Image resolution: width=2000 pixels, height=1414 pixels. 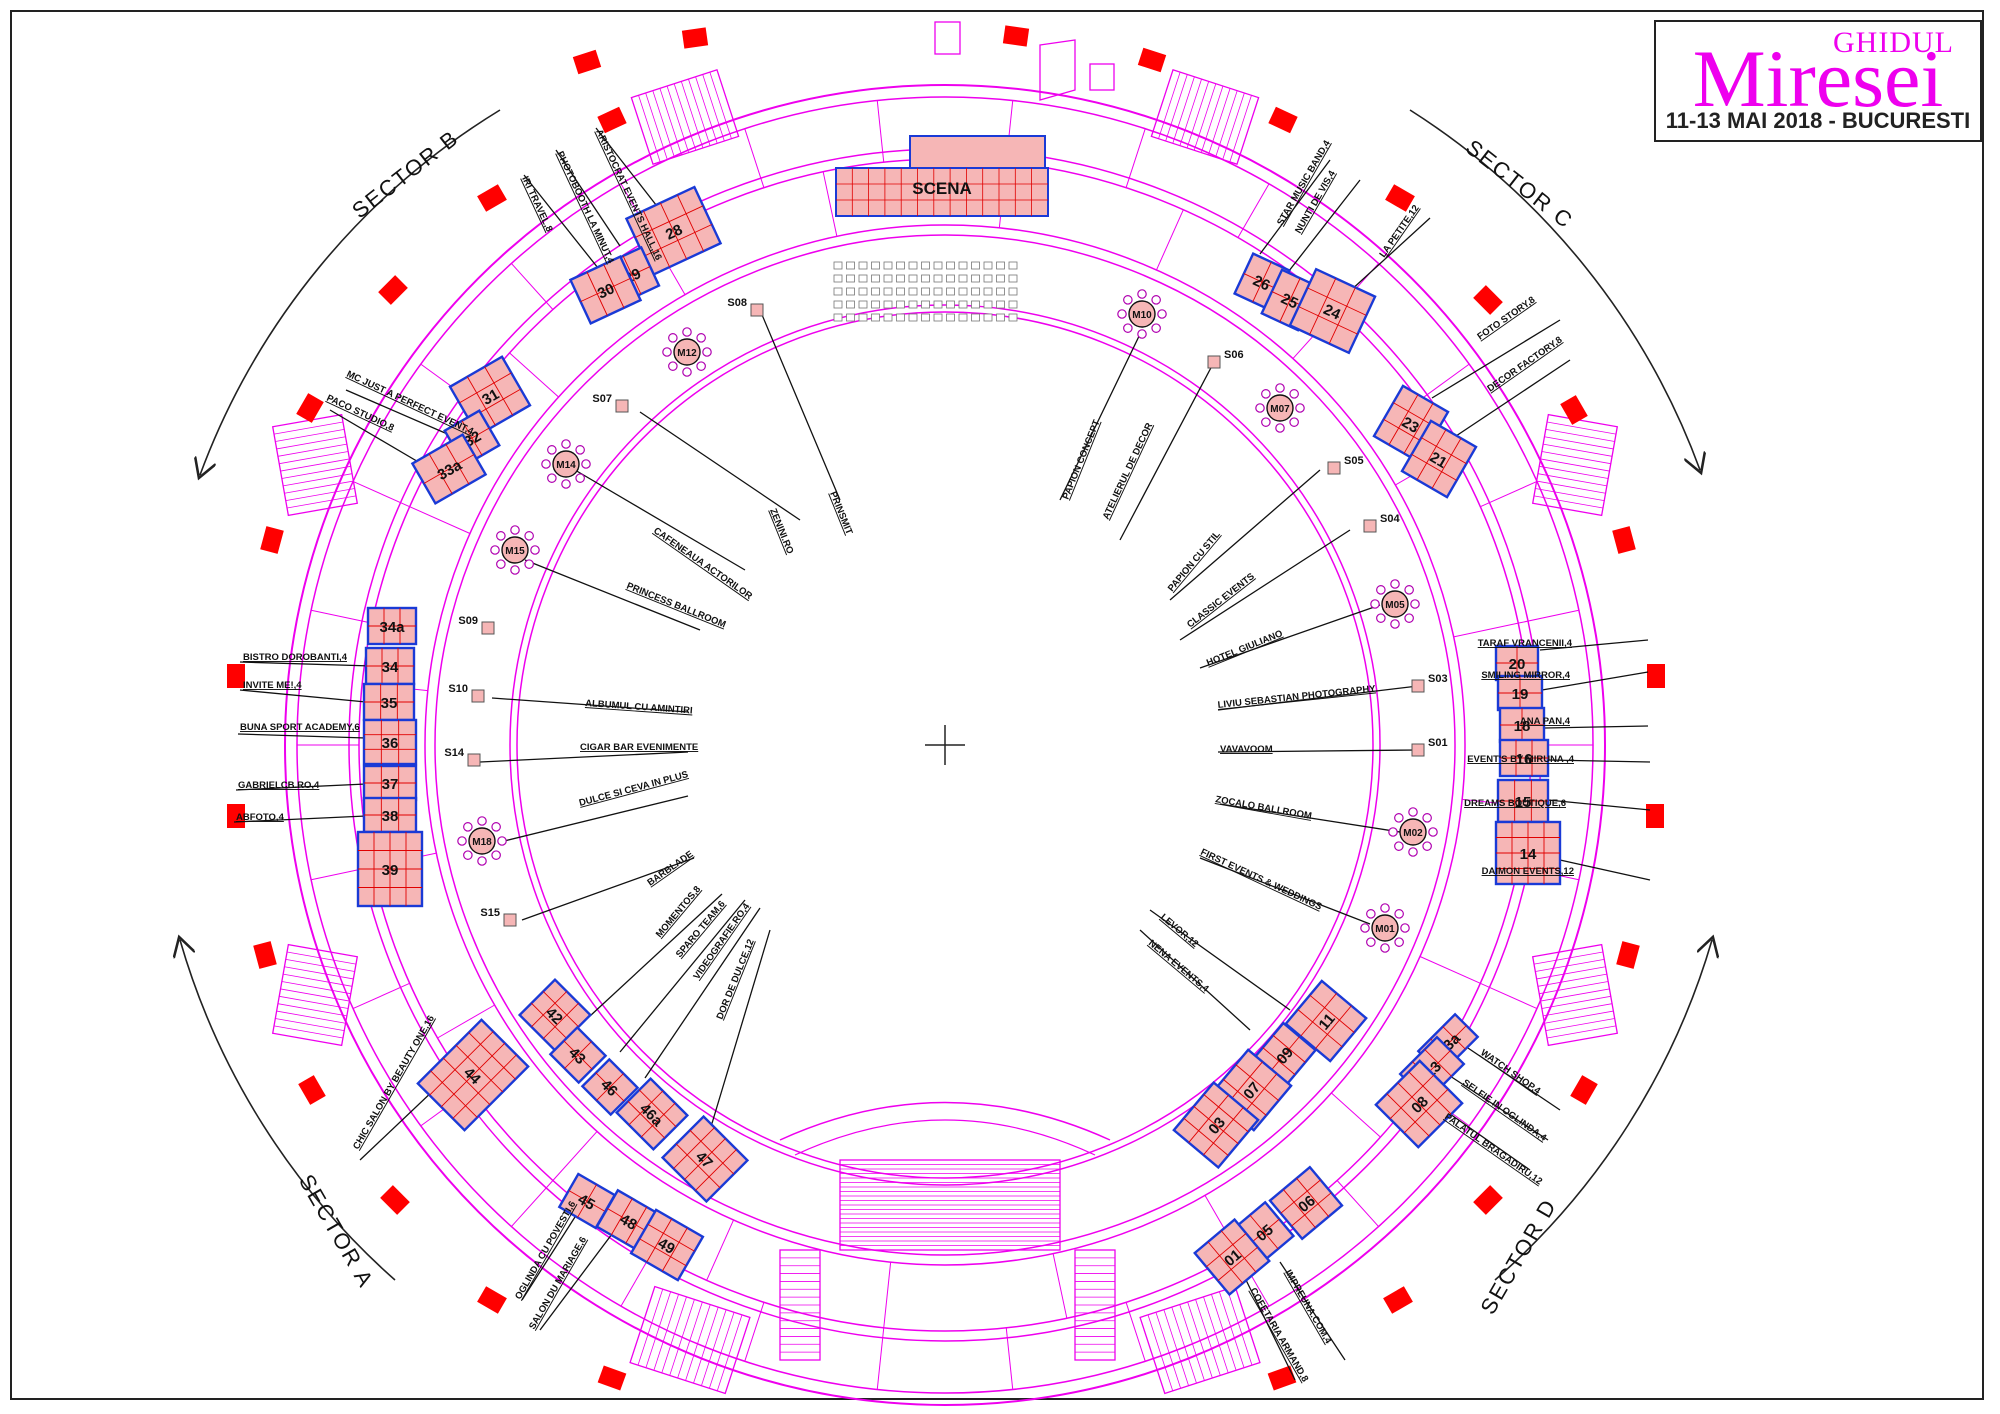 I want to click on exhibitor-label: PAPION CONCEPT, so click(x=1082, y=459).